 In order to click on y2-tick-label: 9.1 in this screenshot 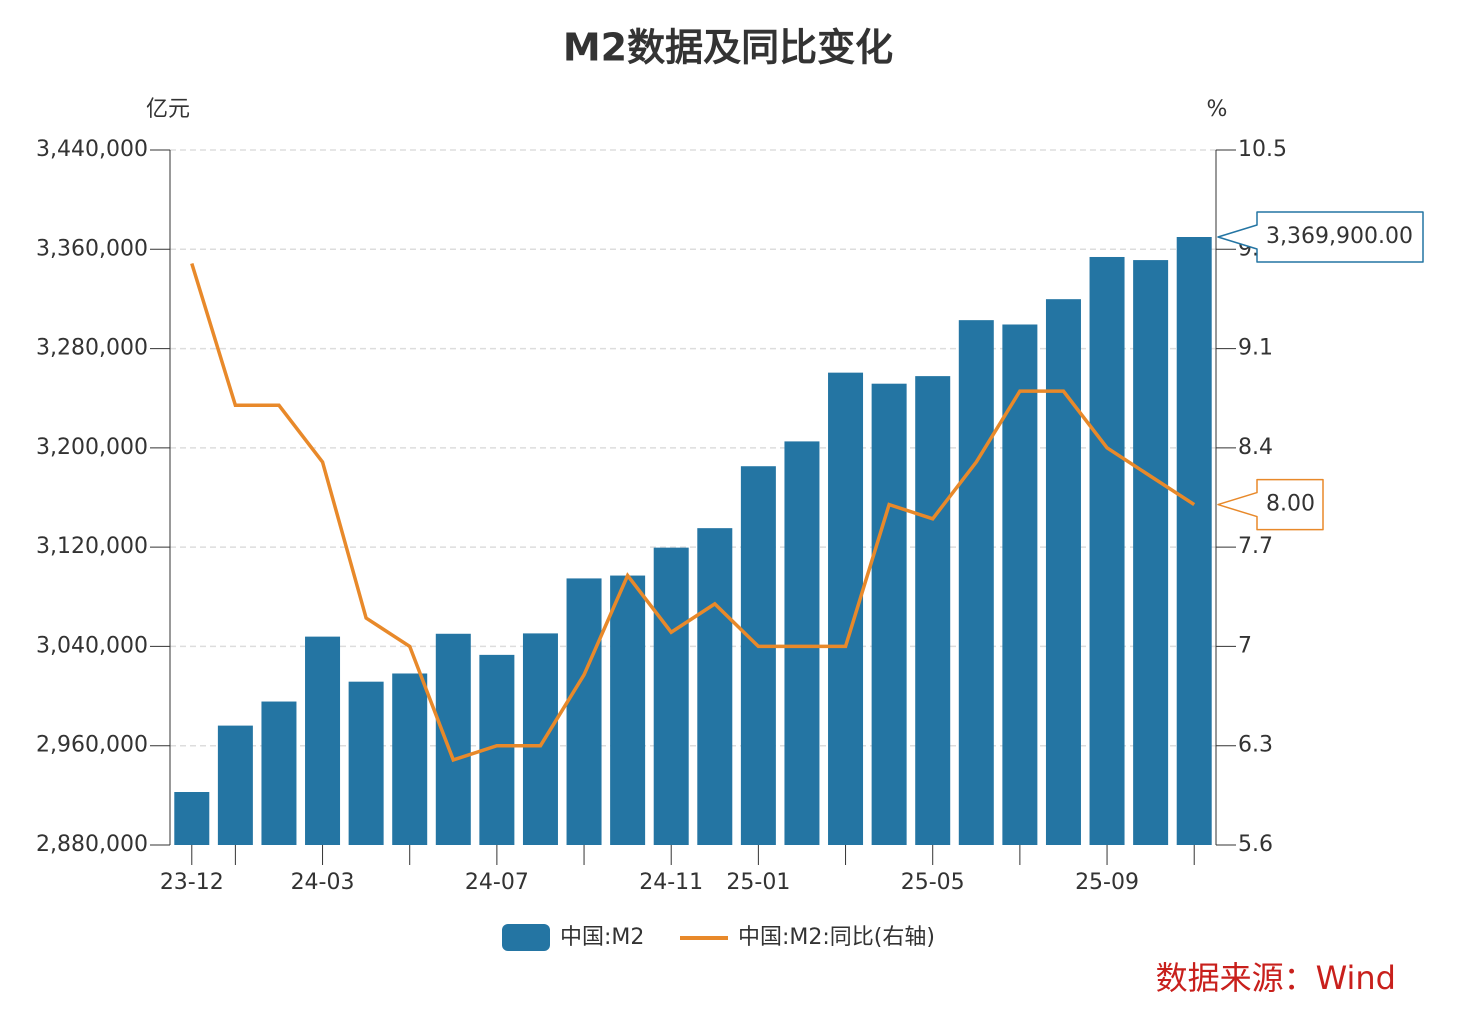, I will do `click(1255, 348)`.